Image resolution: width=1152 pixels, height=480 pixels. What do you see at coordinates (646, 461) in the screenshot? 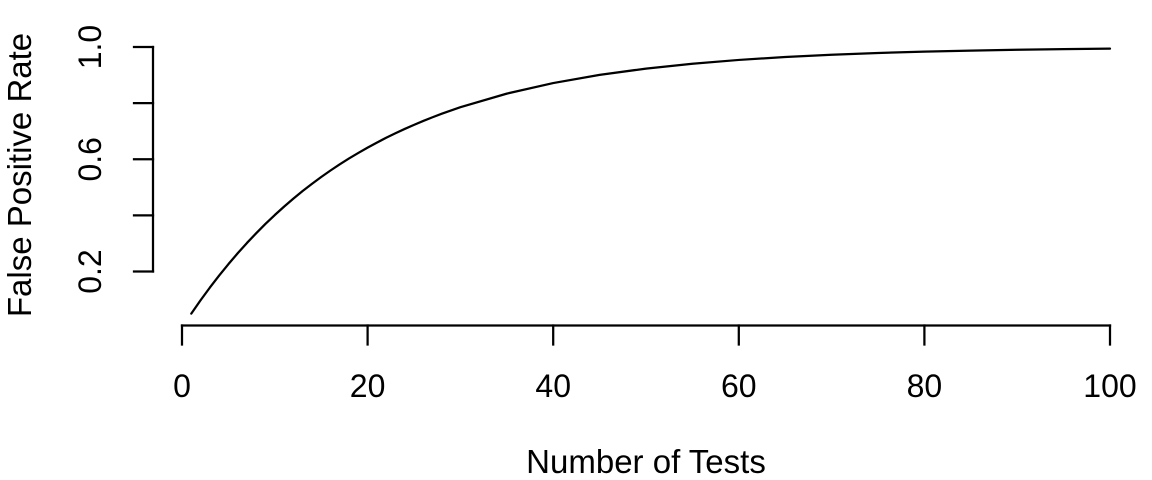
I see `x-axis-title: Number of Tests` at bounding box center [646, 461].